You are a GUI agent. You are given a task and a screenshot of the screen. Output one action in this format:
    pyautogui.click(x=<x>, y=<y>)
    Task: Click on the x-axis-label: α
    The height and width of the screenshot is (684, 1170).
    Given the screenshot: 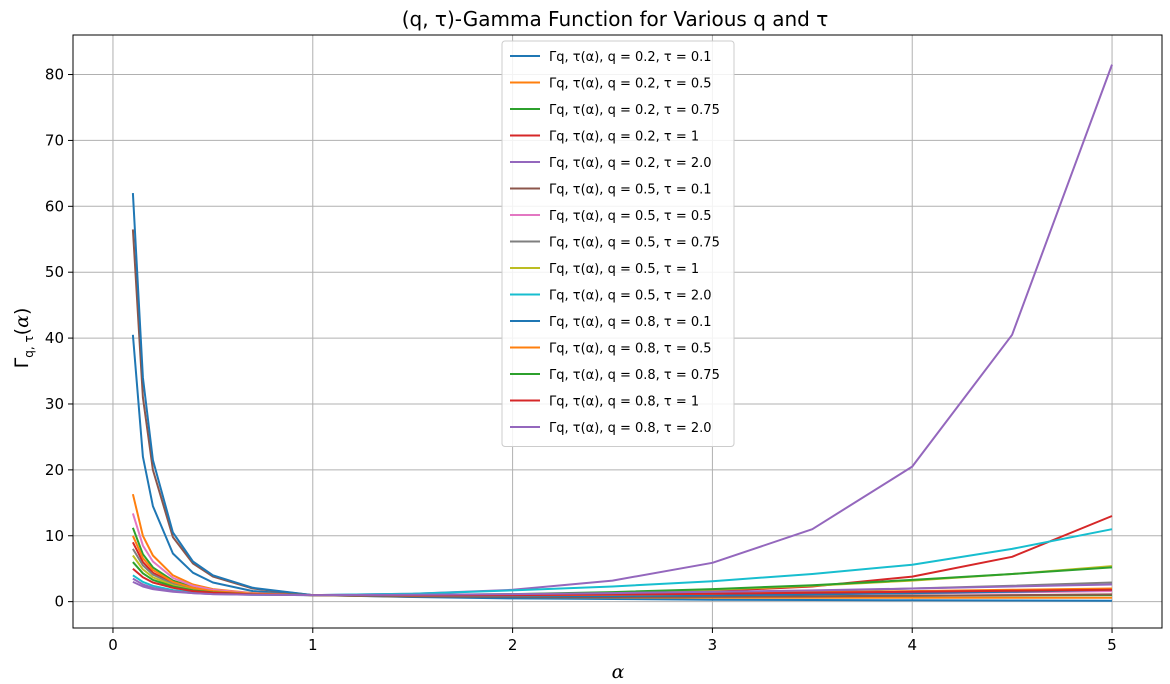 What is the action you would take?
    pyautogui.click(x=618, y=672)
    